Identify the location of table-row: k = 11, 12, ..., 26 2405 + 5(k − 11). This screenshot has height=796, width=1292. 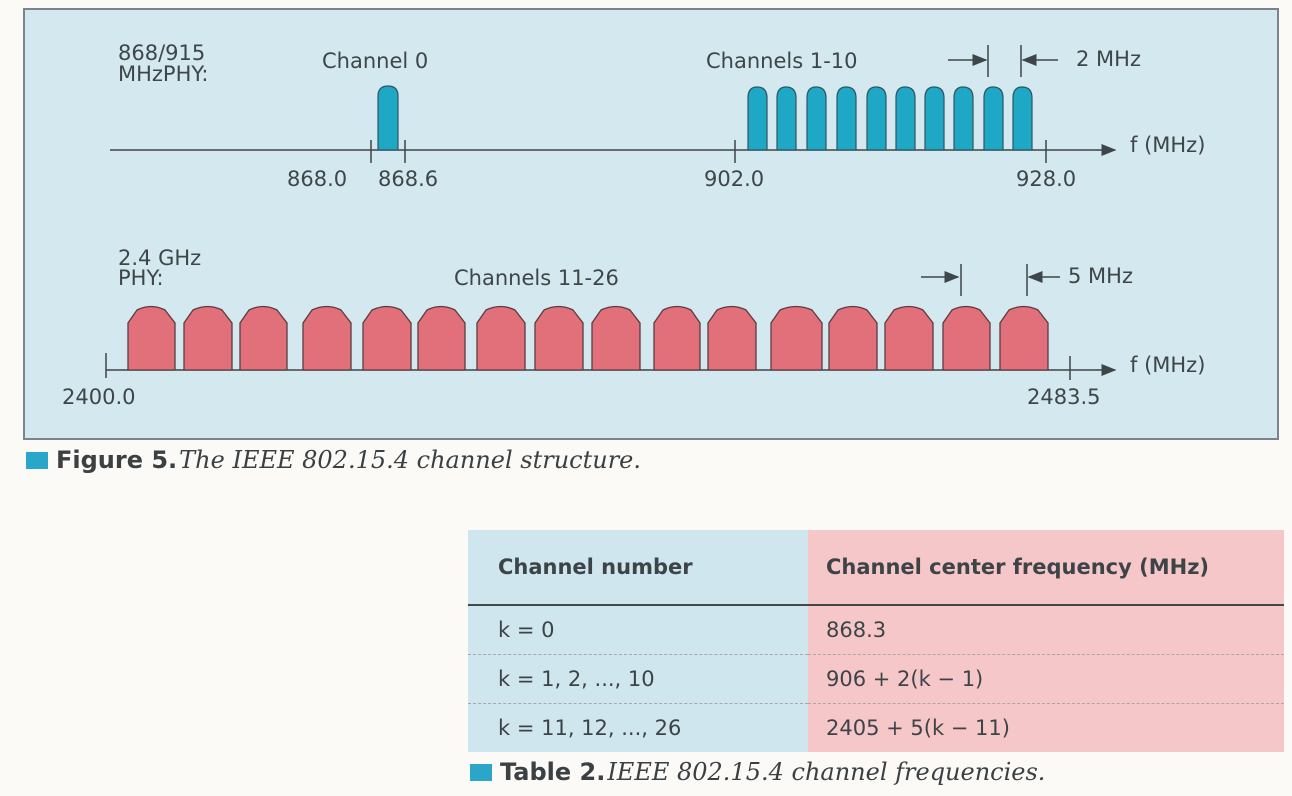
(876, 727).